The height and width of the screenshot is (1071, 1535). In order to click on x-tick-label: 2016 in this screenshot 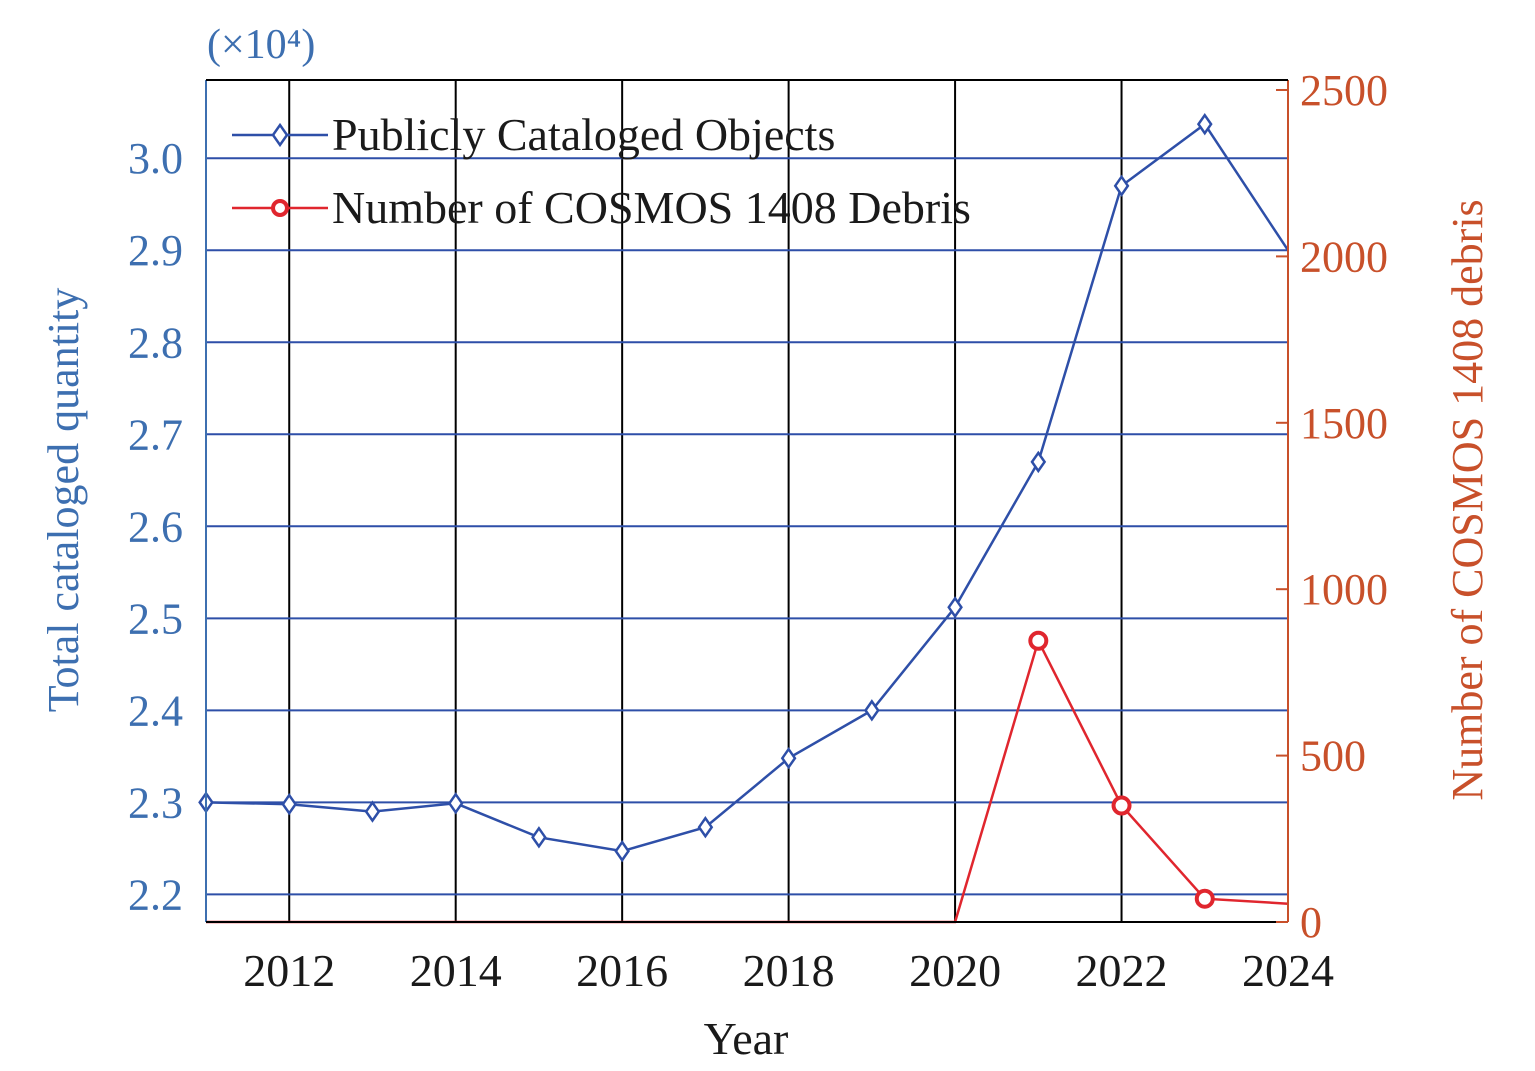, I will do `click(622, 970)`.